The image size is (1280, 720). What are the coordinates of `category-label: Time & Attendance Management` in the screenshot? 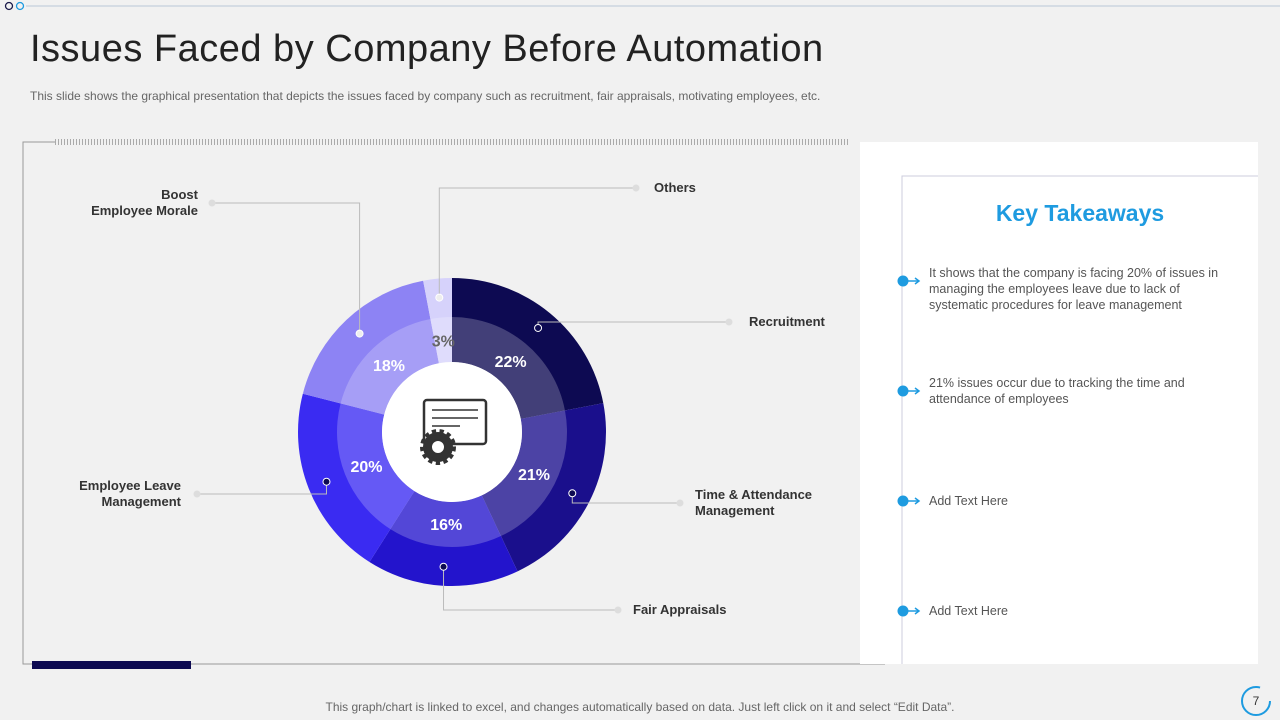 It's located at (754, 502).